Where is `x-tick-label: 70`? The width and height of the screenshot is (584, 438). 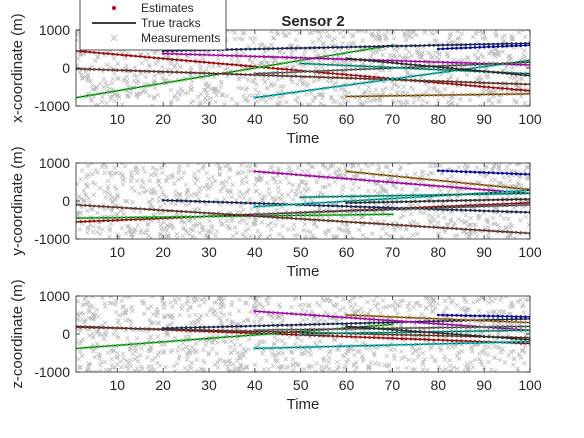
x-tick-label: 70 is located at coordinates (393, 385).